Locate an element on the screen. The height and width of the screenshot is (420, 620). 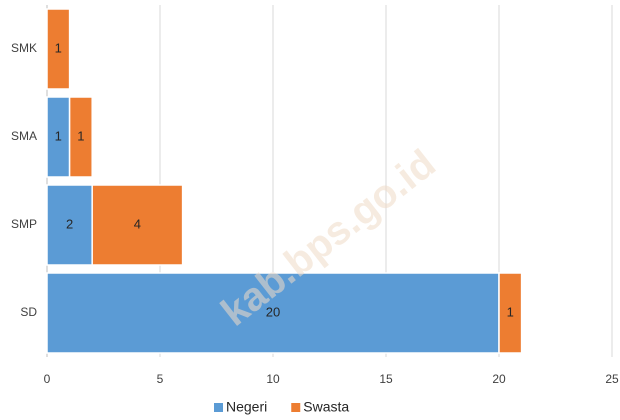
legend-label: Swasta is located at coordinates (326, 407).